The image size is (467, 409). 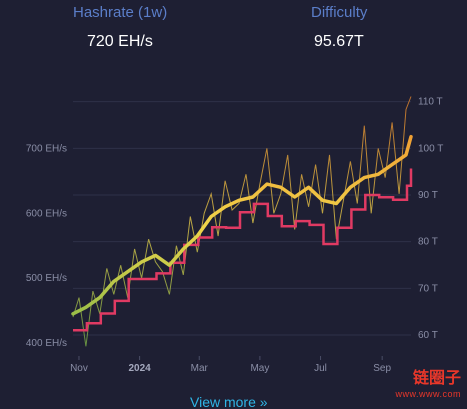 I want to click on left-tick-label: 600 EH/s, so click(x=46, y=213).